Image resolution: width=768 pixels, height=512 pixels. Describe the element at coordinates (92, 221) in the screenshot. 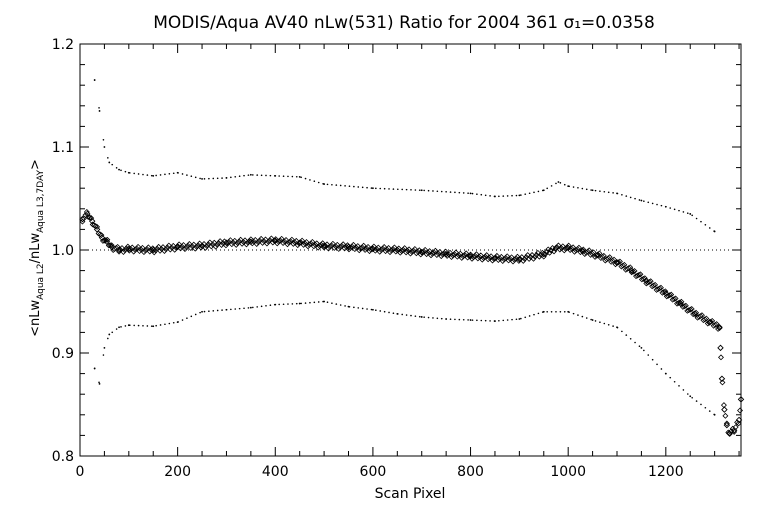

I see `ratio-point` at that location.